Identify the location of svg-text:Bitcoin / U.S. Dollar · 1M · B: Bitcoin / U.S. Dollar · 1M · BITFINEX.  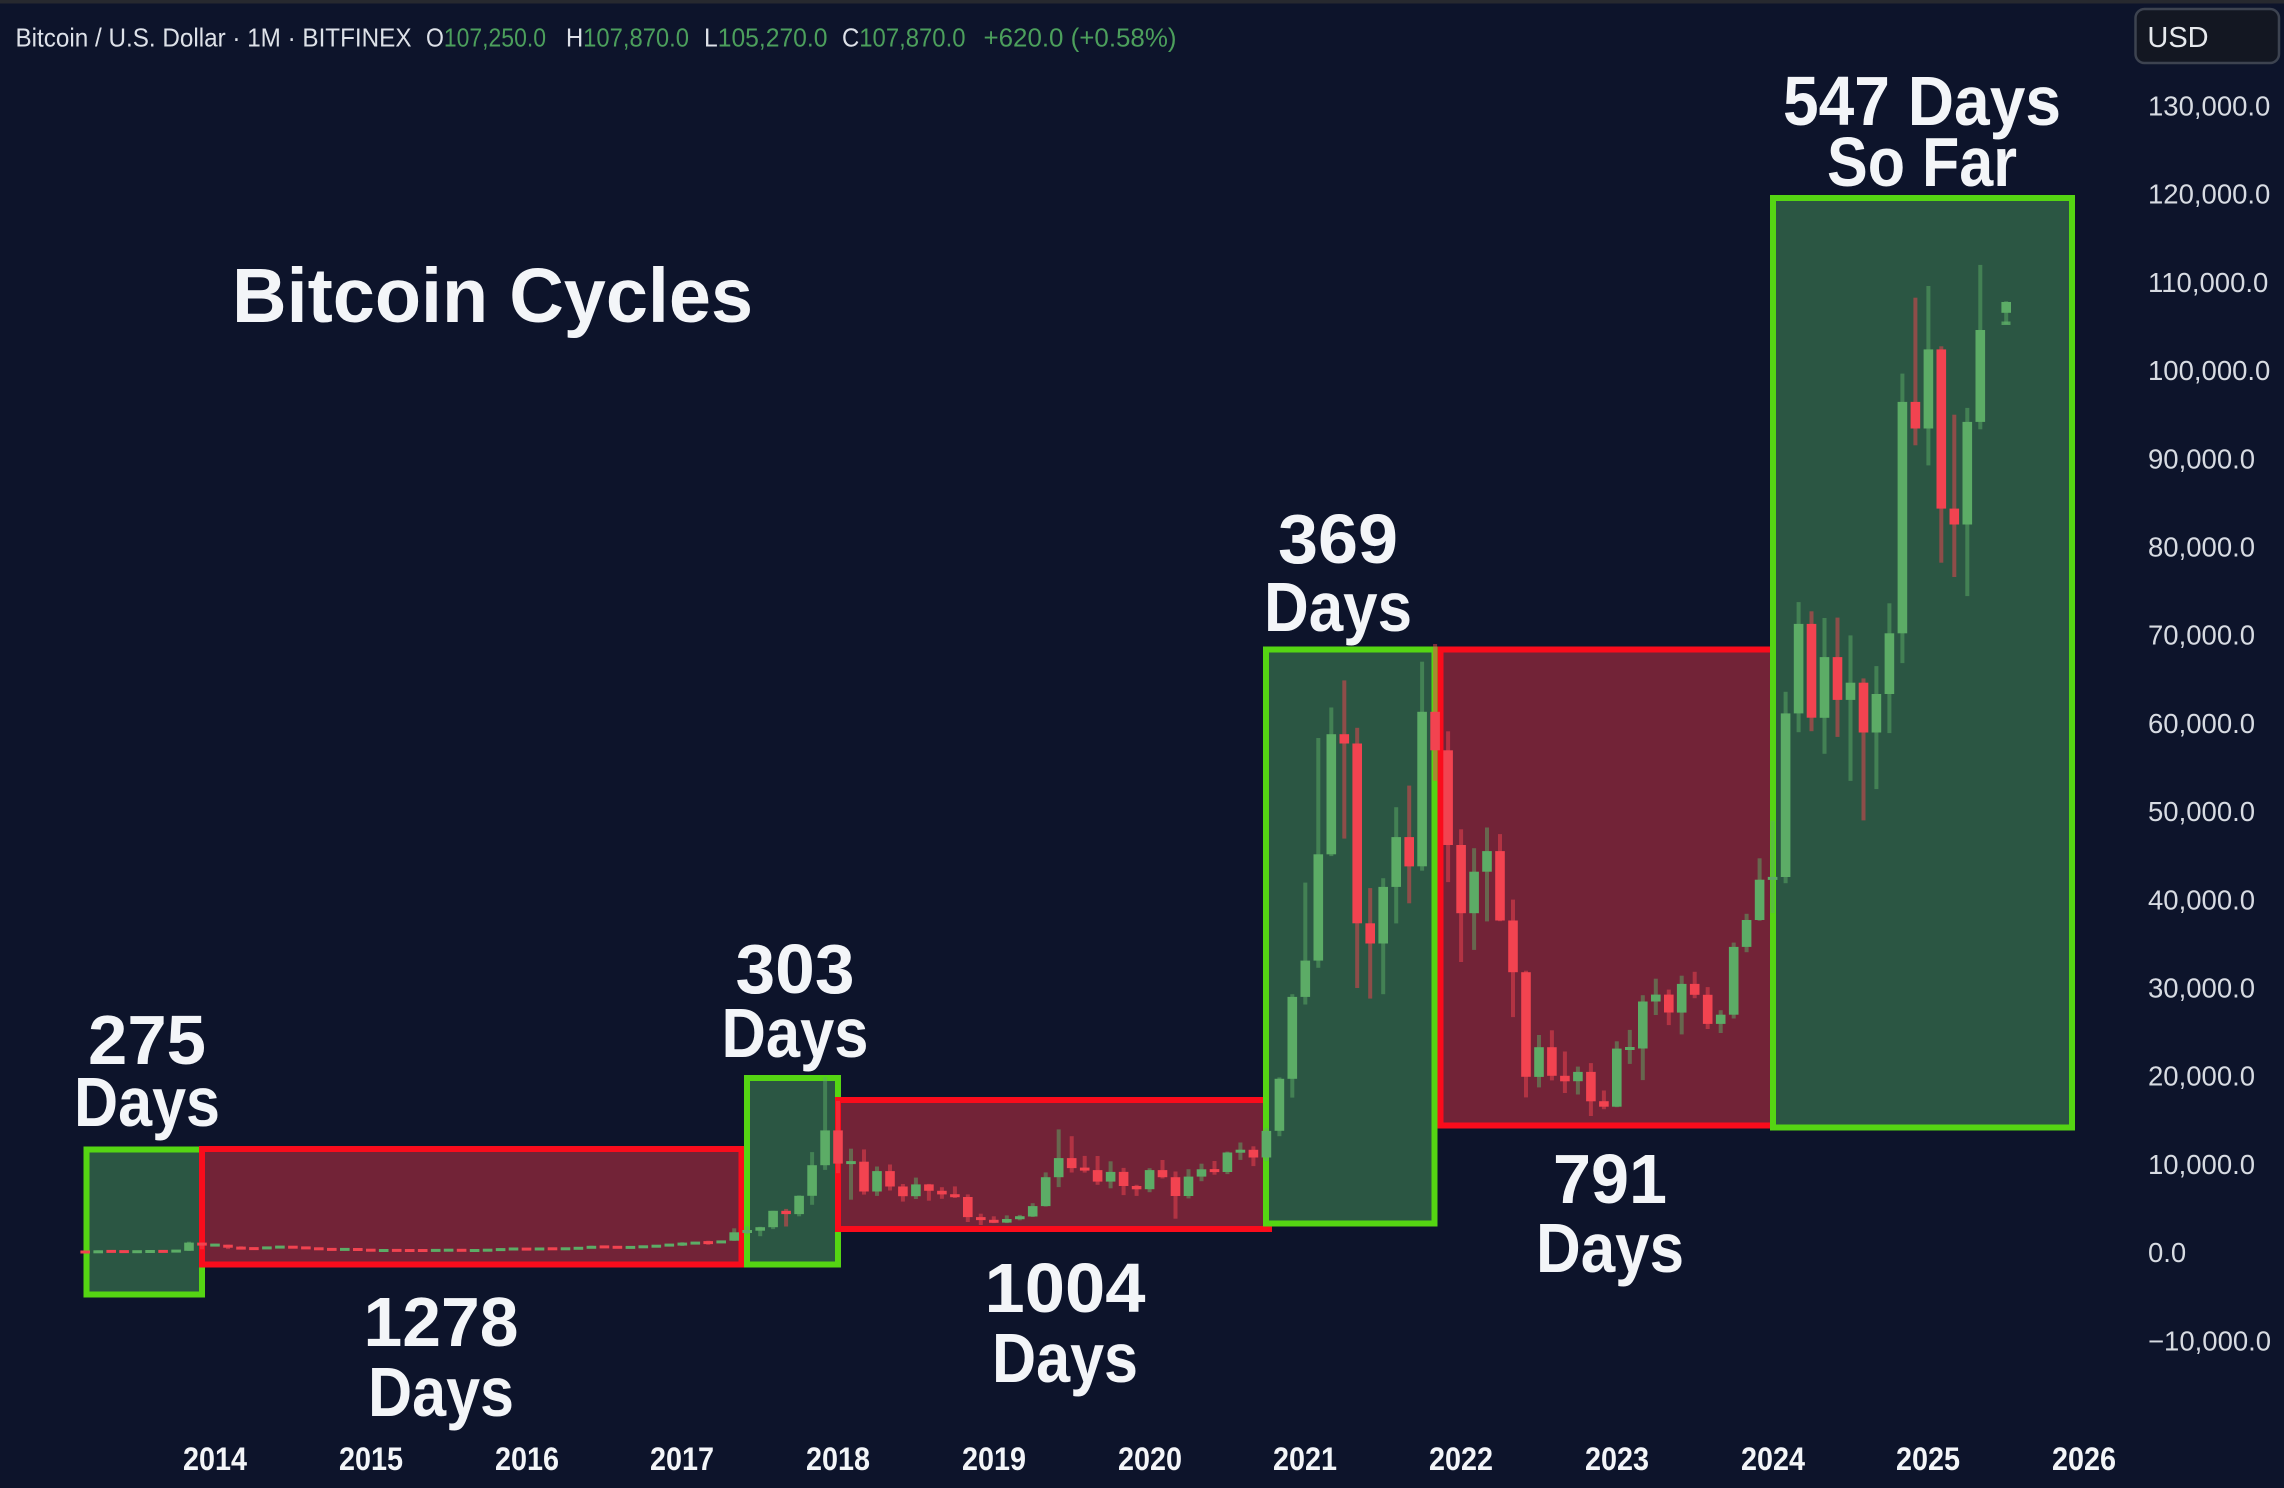
(214, 38).